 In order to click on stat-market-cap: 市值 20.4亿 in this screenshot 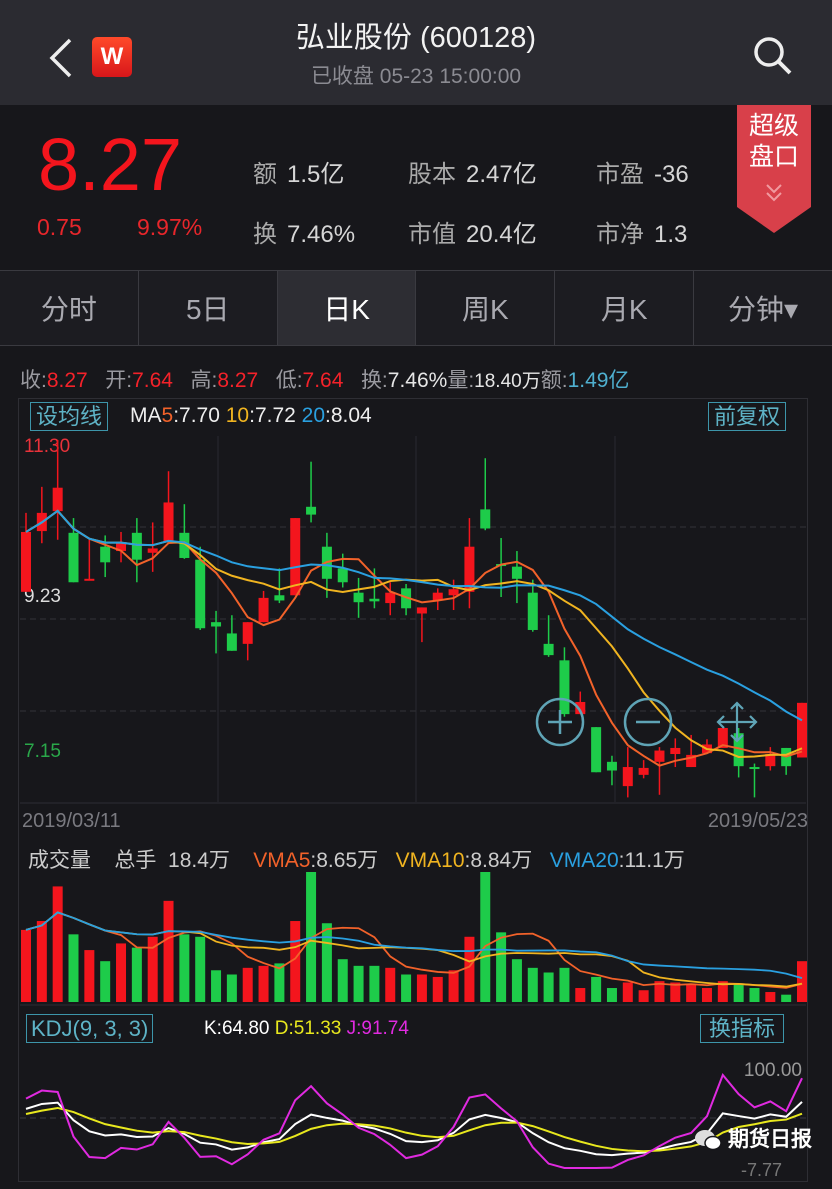, I will do `click(472, 234)`.